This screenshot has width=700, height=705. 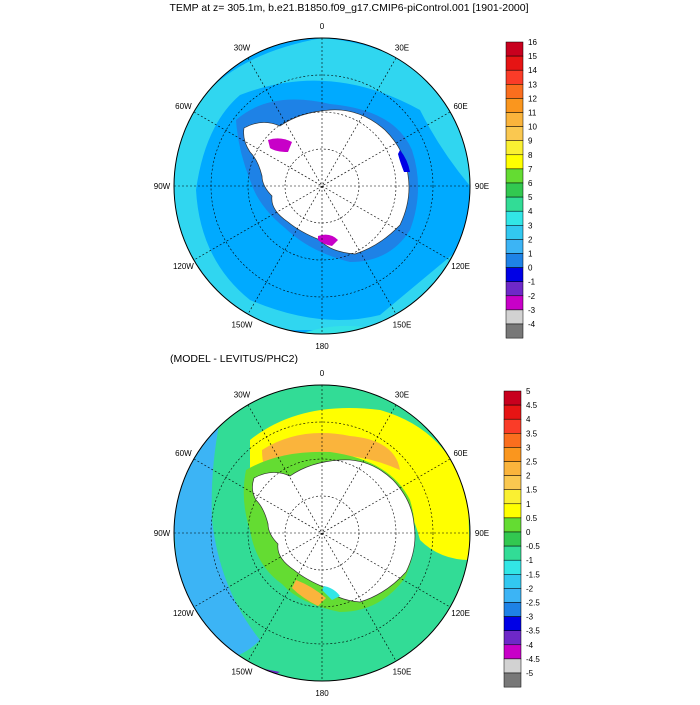 I want to click on bottom-colorbar-label: -2.5, so click(x=533, y=603).